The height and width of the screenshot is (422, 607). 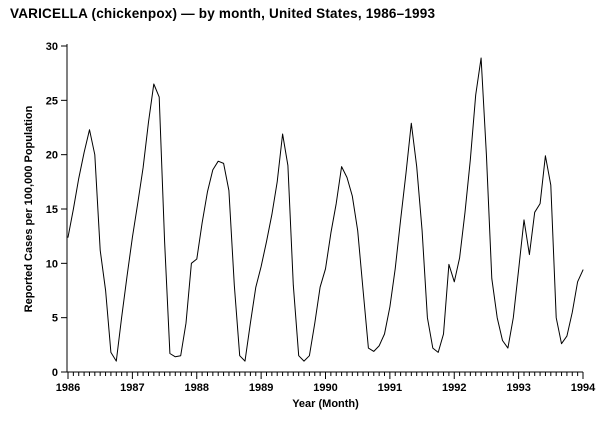 I want to click on x-tick-label: 1991, so click(x=390, y=388).